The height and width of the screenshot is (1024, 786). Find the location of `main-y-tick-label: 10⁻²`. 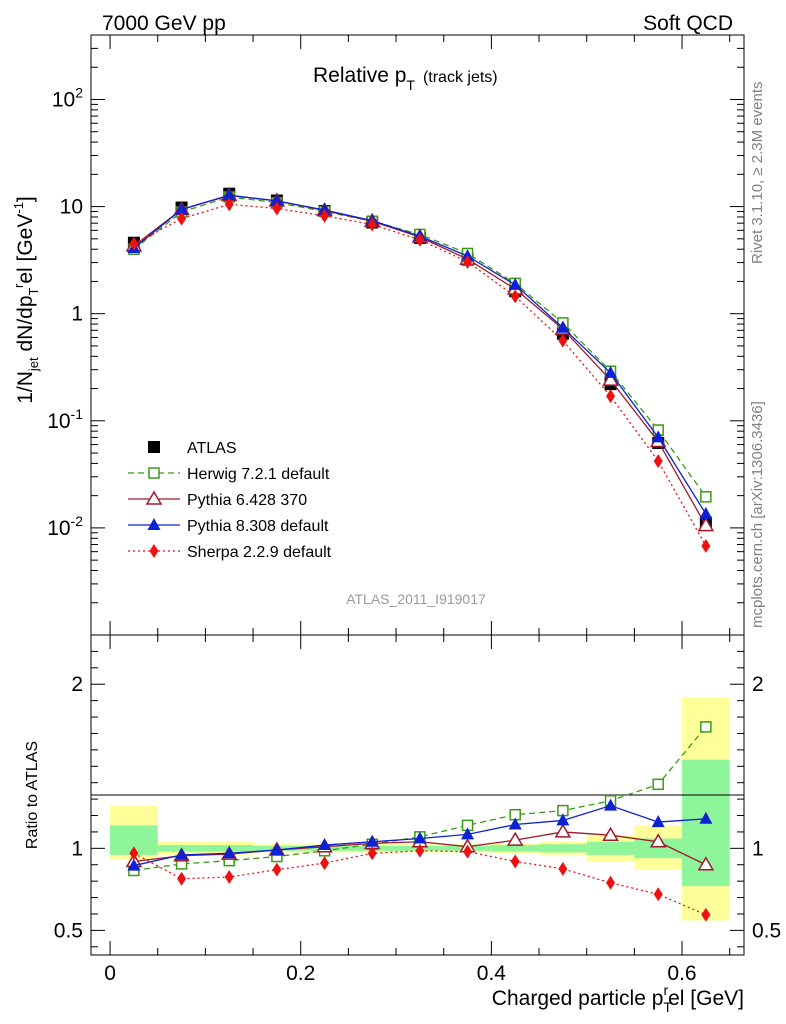

main-y-tick-label: 10⁻² is located at coordinates (65, 526).